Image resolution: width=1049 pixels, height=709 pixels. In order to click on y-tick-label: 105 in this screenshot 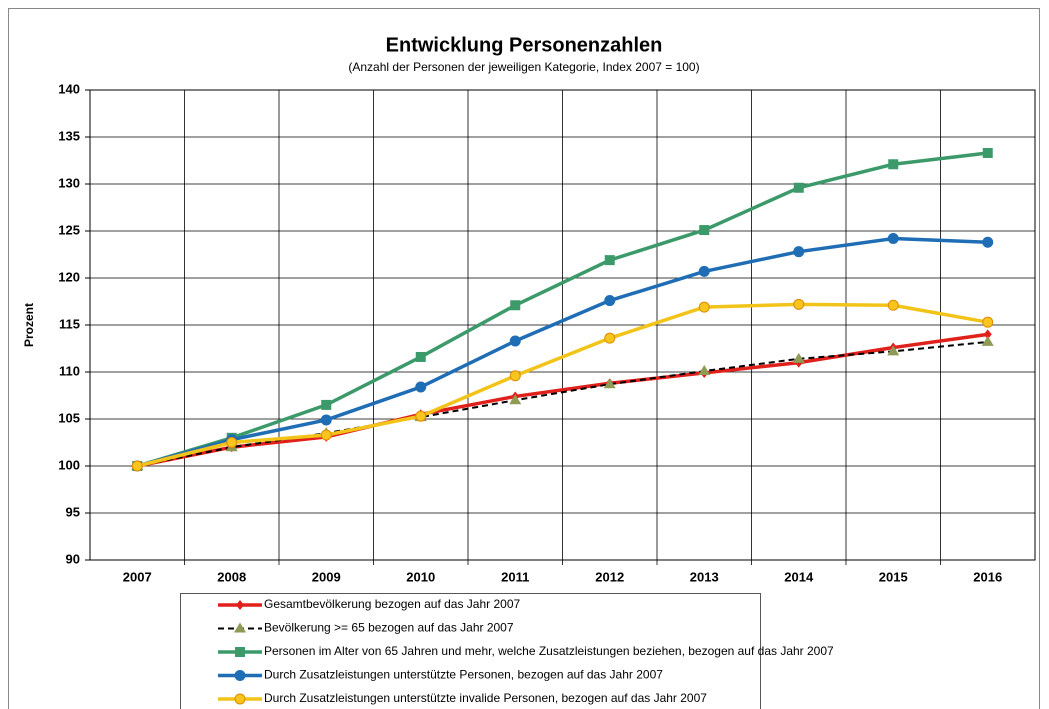, I will do `click(69, 417)`.